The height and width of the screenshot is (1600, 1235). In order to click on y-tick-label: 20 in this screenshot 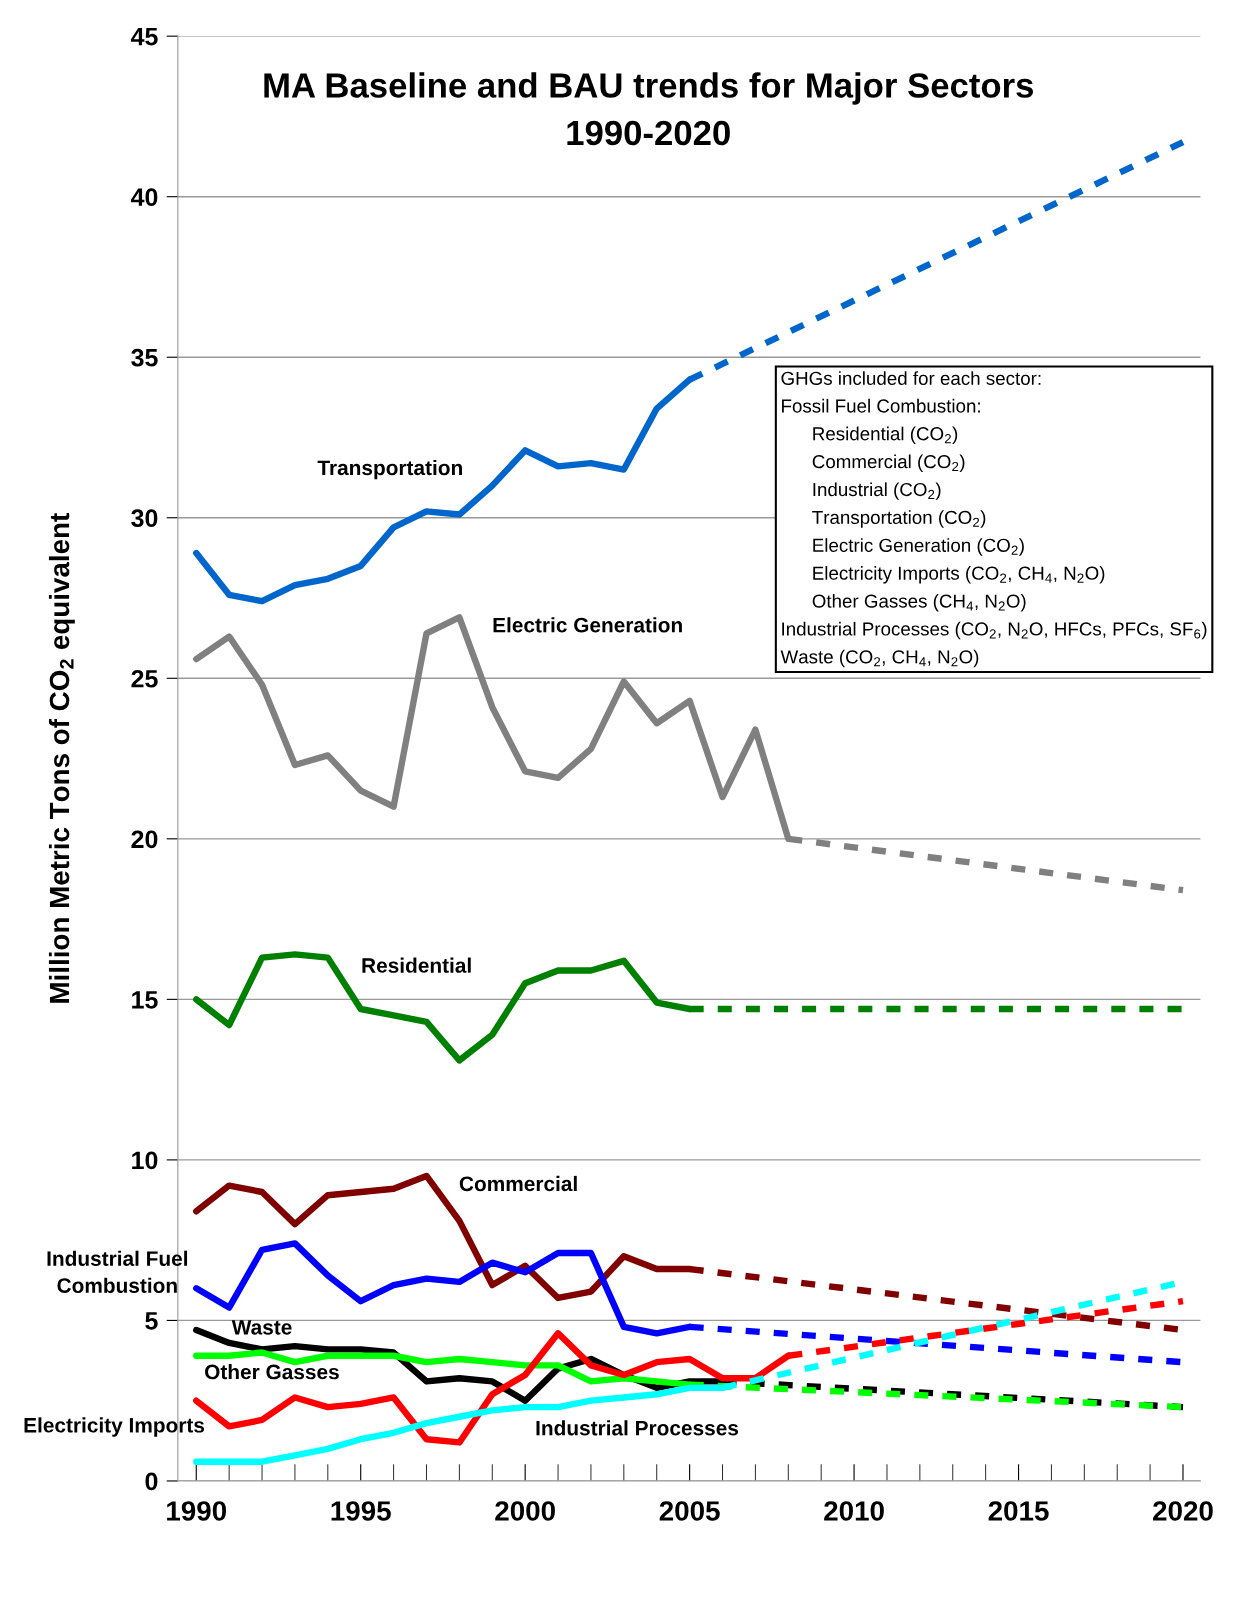, I will do `click(144, 839)`.